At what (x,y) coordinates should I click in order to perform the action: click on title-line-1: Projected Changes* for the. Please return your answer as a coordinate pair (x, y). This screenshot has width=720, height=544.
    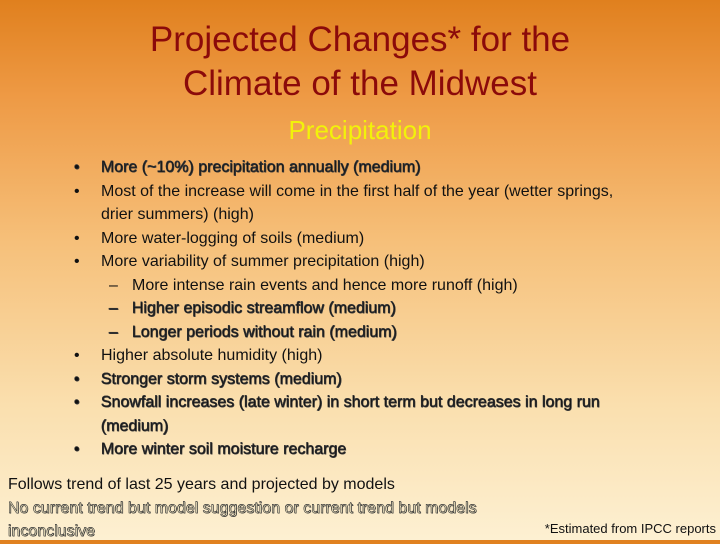
    Looking at the image, I should click on (360, 39).